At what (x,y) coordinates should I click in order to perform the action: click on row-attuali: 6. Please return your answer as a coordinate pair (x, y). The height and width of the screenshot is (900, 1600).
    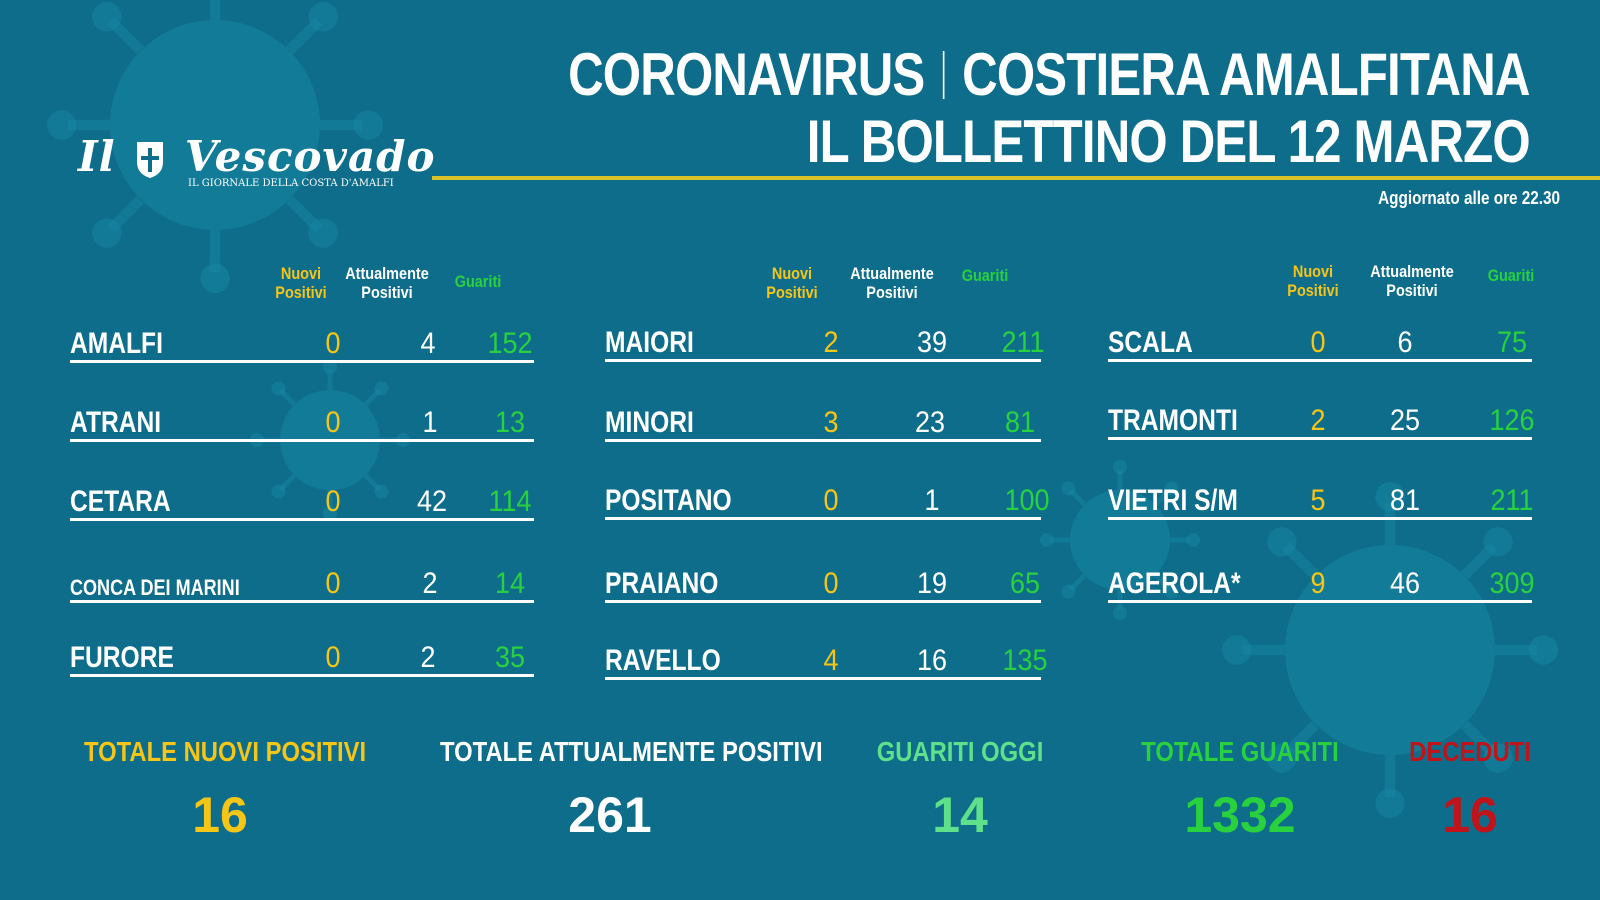
    Looking at the image, I should click on (1405, 342).